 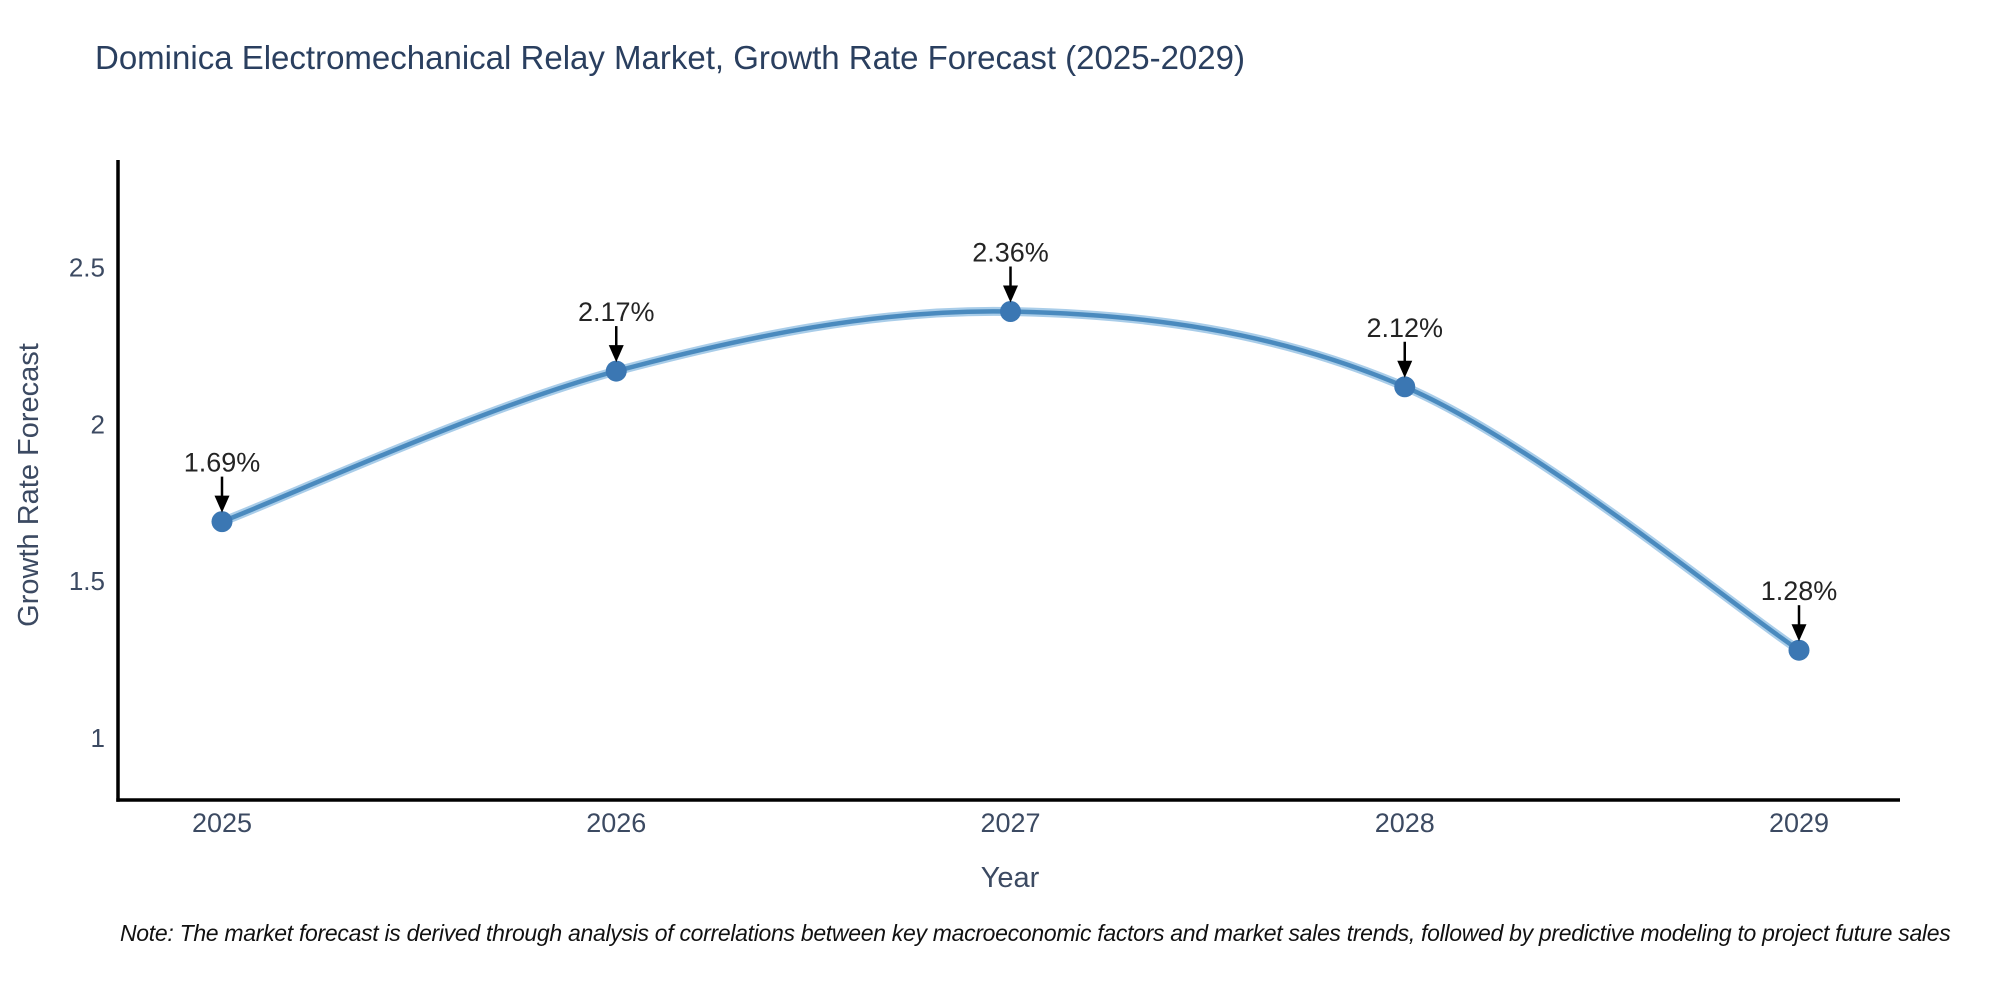 What do you see at coordinates (1404, 328) in the screenshot?
I see `annotation-label: 2.12%` at bounding box center [1404, 328].